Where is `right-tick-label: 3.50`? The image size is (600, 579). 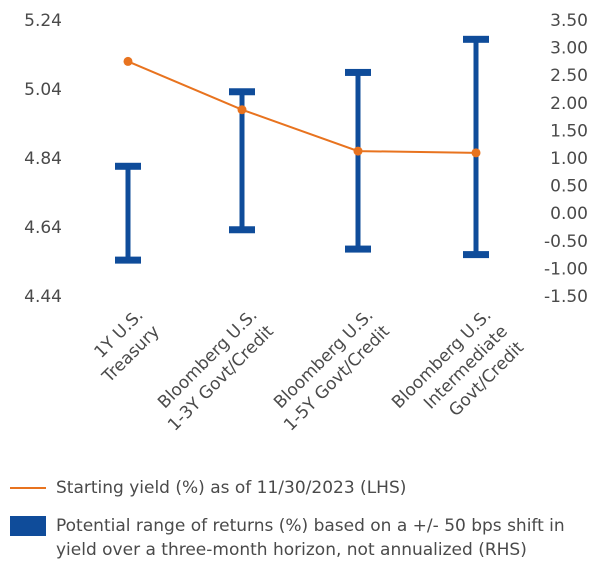 right-tick-label: 3.50 is located at coordinates (569, 21).